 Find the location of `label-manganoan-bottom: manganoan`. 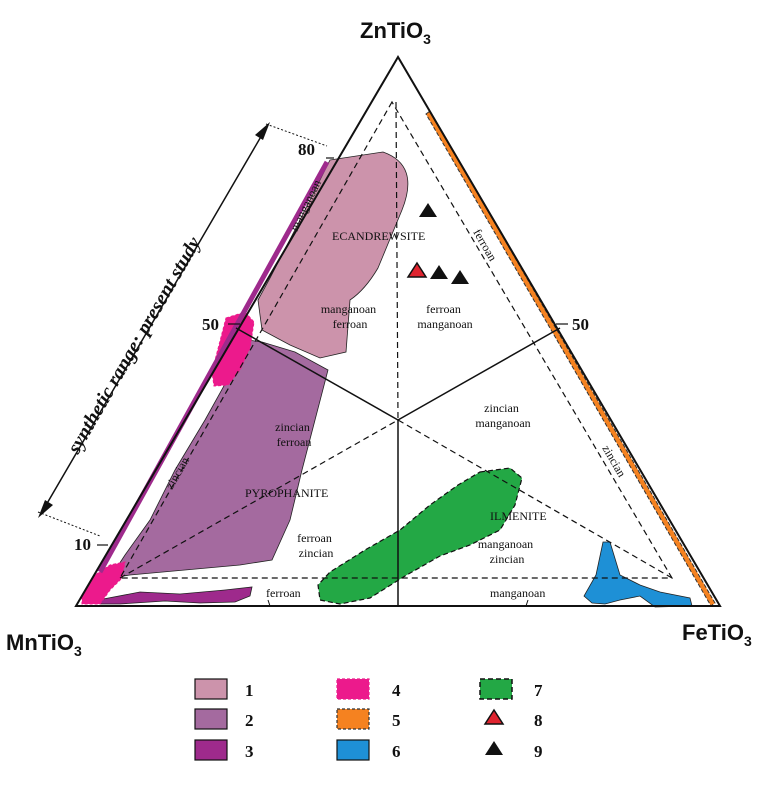

label-manganoan-bottom: manganoan is located at coordinates (517, 593).